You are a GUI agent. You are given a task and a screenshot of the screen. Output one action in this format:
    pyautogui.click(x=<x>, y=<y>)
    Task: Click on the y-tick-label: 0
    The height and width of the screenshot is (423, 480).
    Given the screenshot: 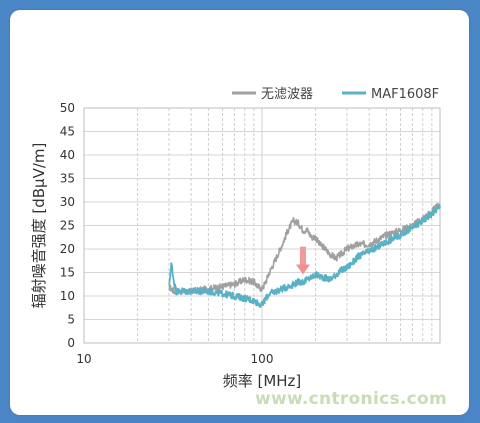 What is the action you would take?
    pyautogui.click(x=71, y=343)
    